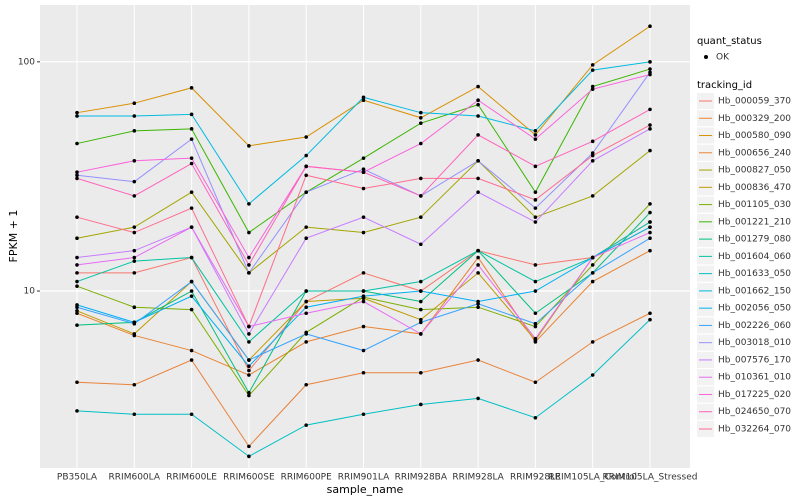 This screenshot has height=504, width=800. What do you see at coordinates (421, 478) in the screenshot?
I see `x-tick-label: RRIM928BA` at bounding box center [421, 478].